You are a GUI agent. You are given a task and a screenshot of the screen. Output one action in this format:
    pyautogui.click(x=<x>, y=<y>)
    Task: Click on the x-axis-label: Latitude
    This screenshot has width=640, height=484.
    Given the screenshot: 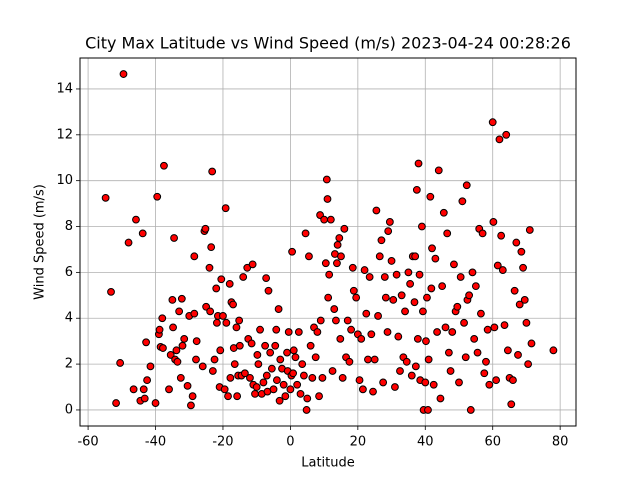 What is the action you would take?
    pyautogui.click(x=328, y=463)
    